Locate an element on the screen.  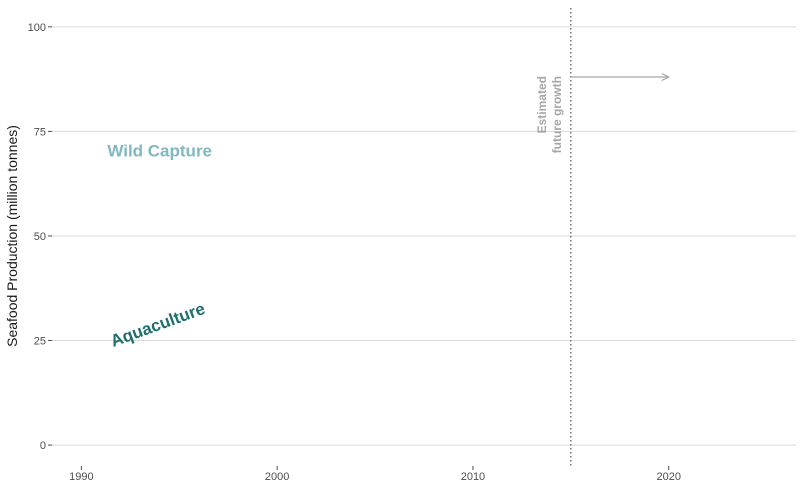
series-labels: Wild Capture Aquaculture is located at coordinates (159, 245).